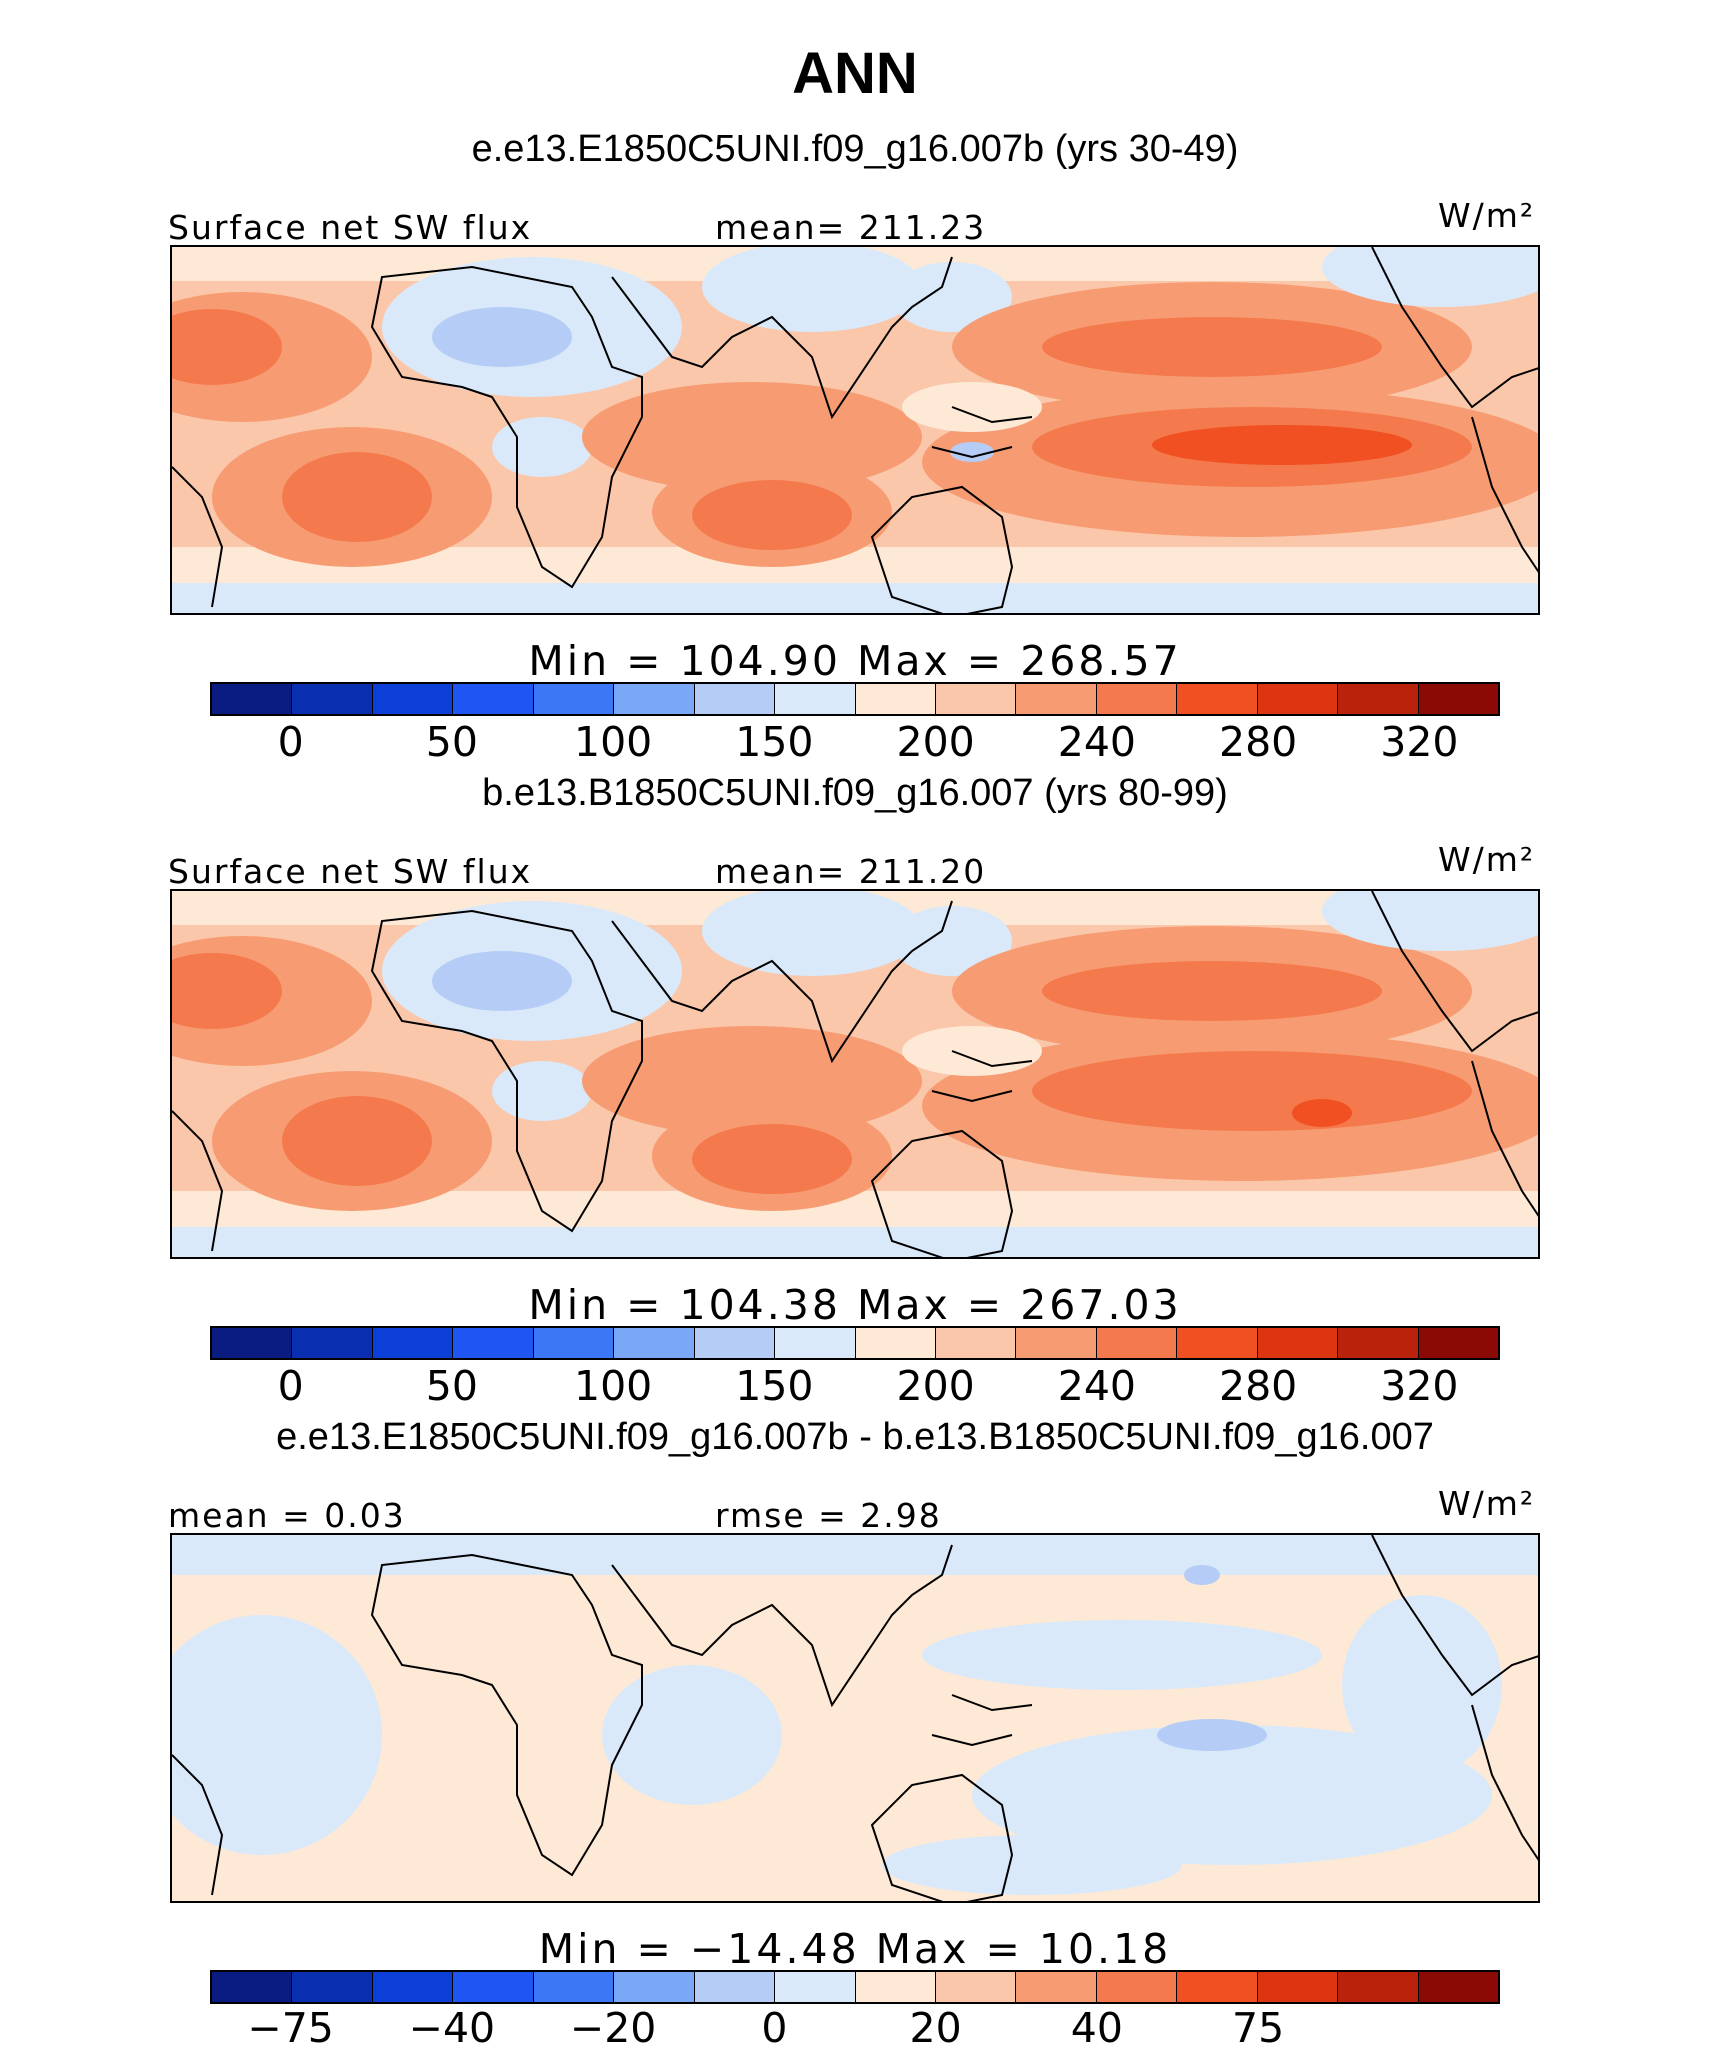  Describe the element at coordinates (935, 2027) in the screenshot. I see `colorbar-tick-label: 20` at that location.